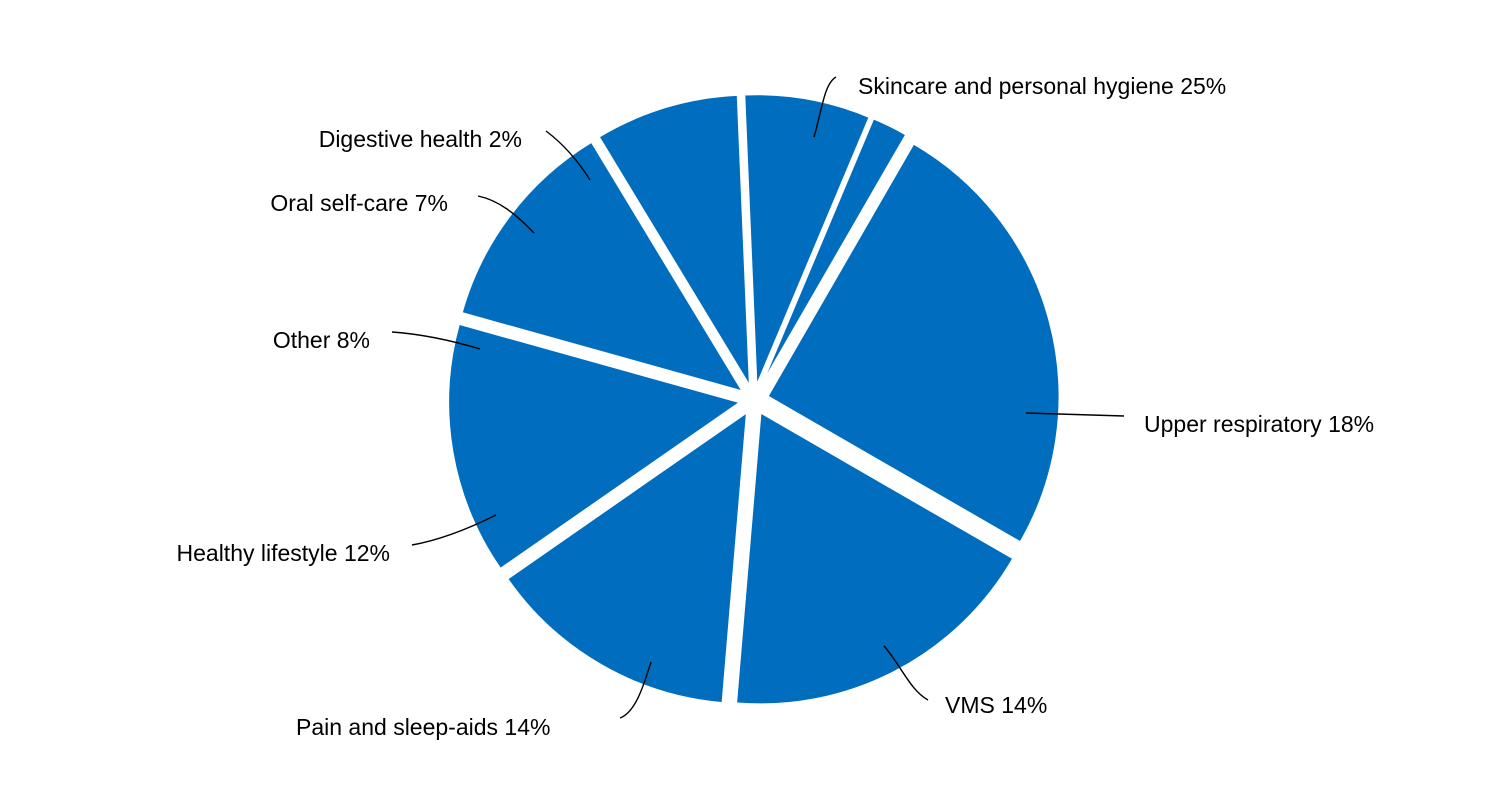 The image size is (1500, 812). What do you see at coordinates (321, 340) in the screenshot?
I see `label-other: Other 8%` at bounding box center [321, 340].